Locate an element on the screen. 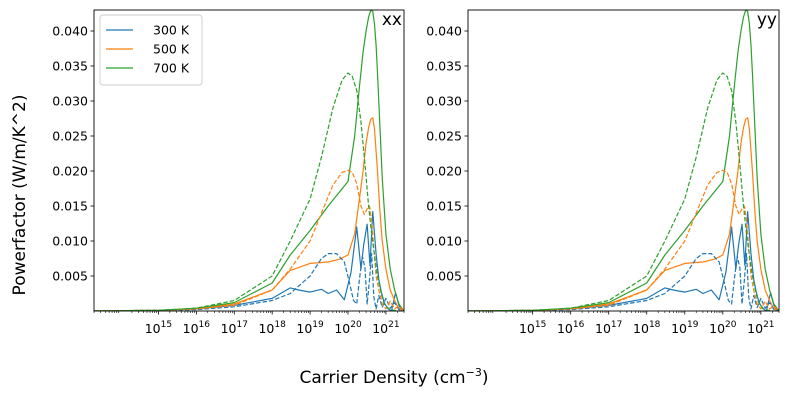 Image resolution: width=789 pixels, height=401 pixels. x-axis-title-prefix: Carrier Density (cm is located at coordinates (383, 378).